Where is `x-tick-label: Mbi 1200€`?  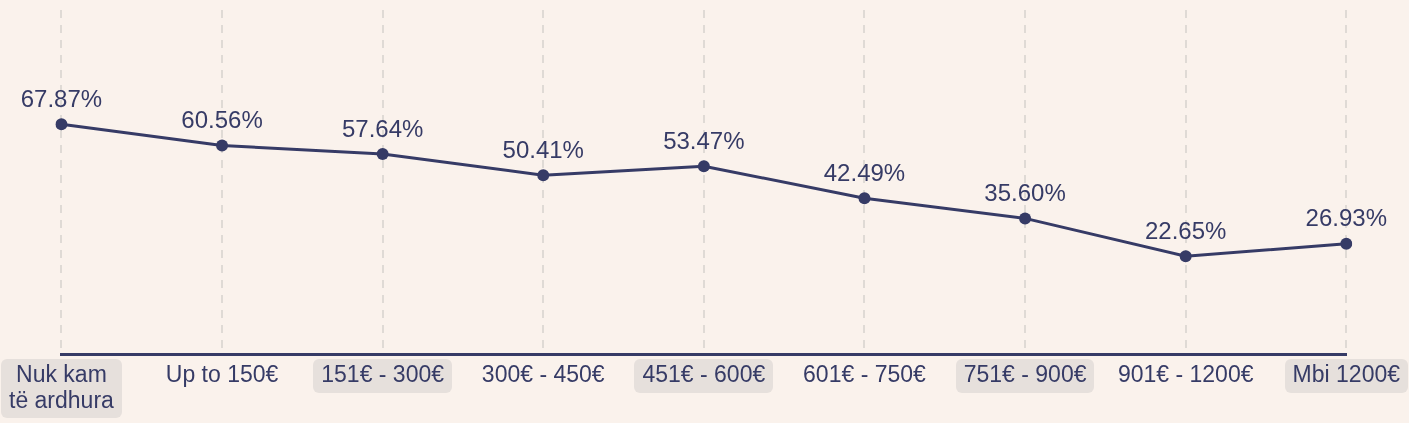
x-tick-label: Mbi 1200€ is located at coordinates (1346, 374).